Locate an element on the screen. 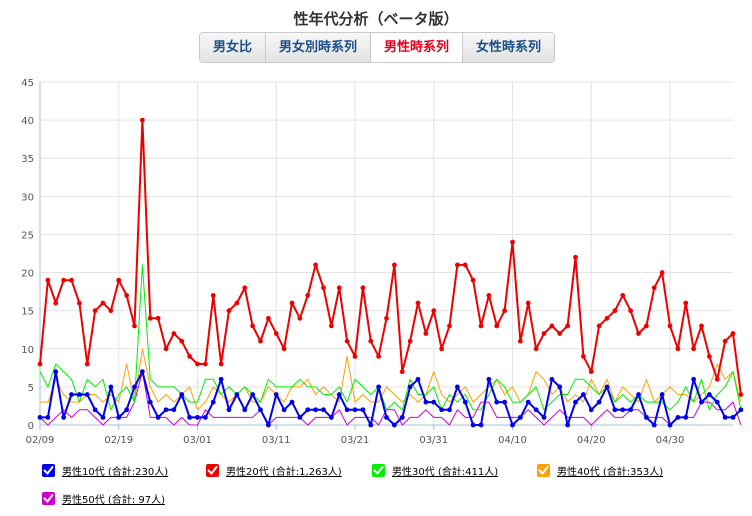  x-tick-label: 04/10 is located at coordinates (512, 440).